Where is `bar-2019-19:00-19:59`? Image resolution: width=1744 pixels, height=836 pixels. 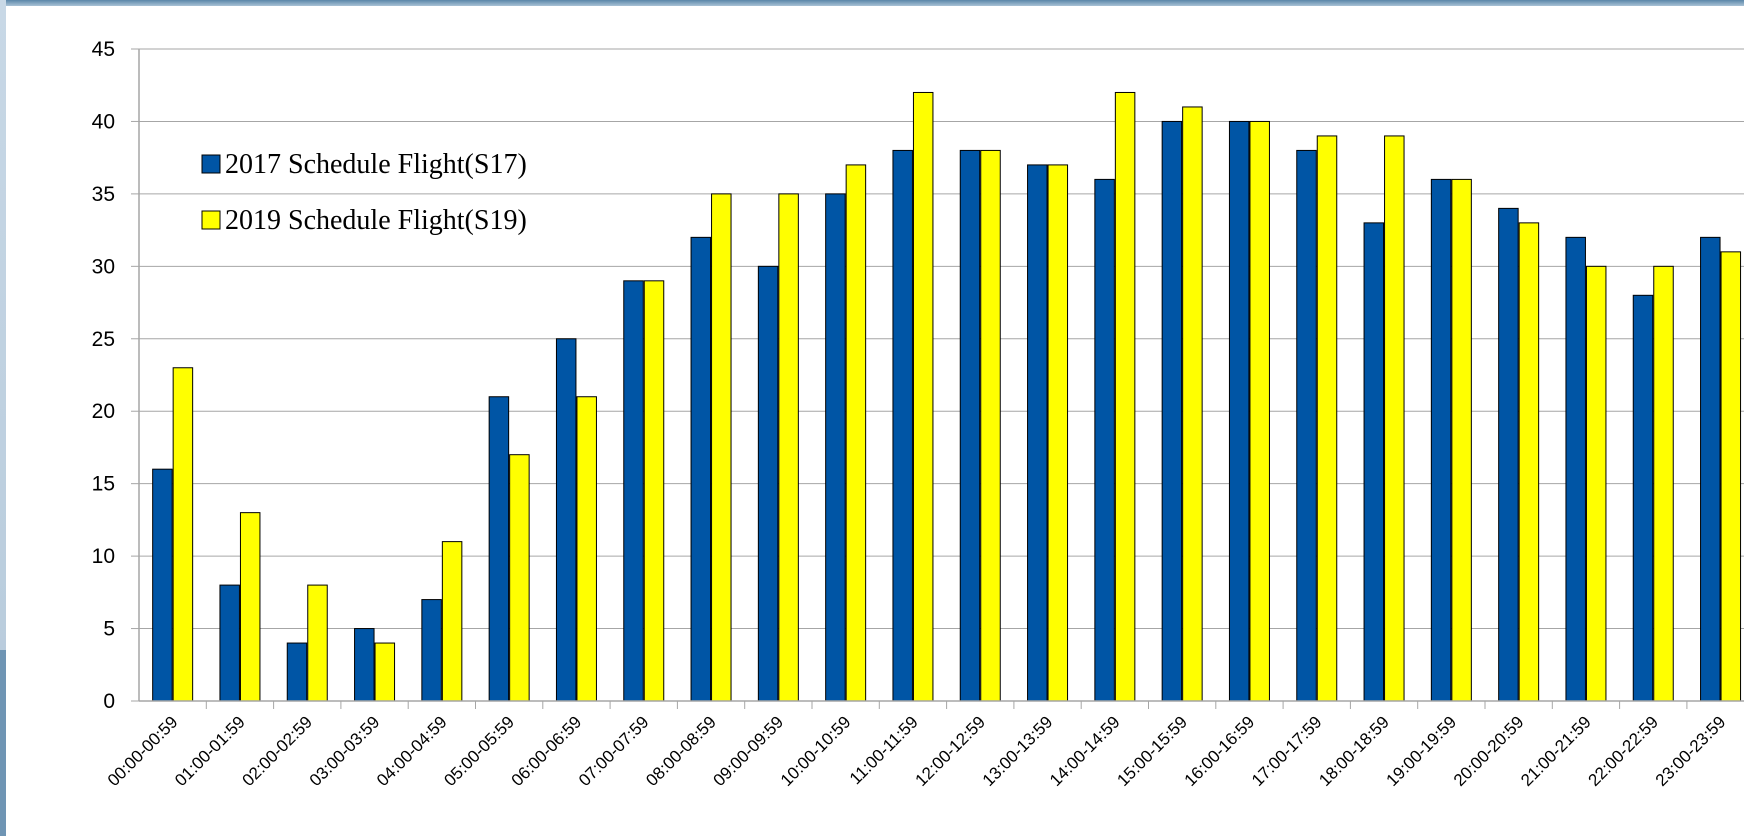
bar-2019-19:00-19:59 is located at coordinates (1461, 440).